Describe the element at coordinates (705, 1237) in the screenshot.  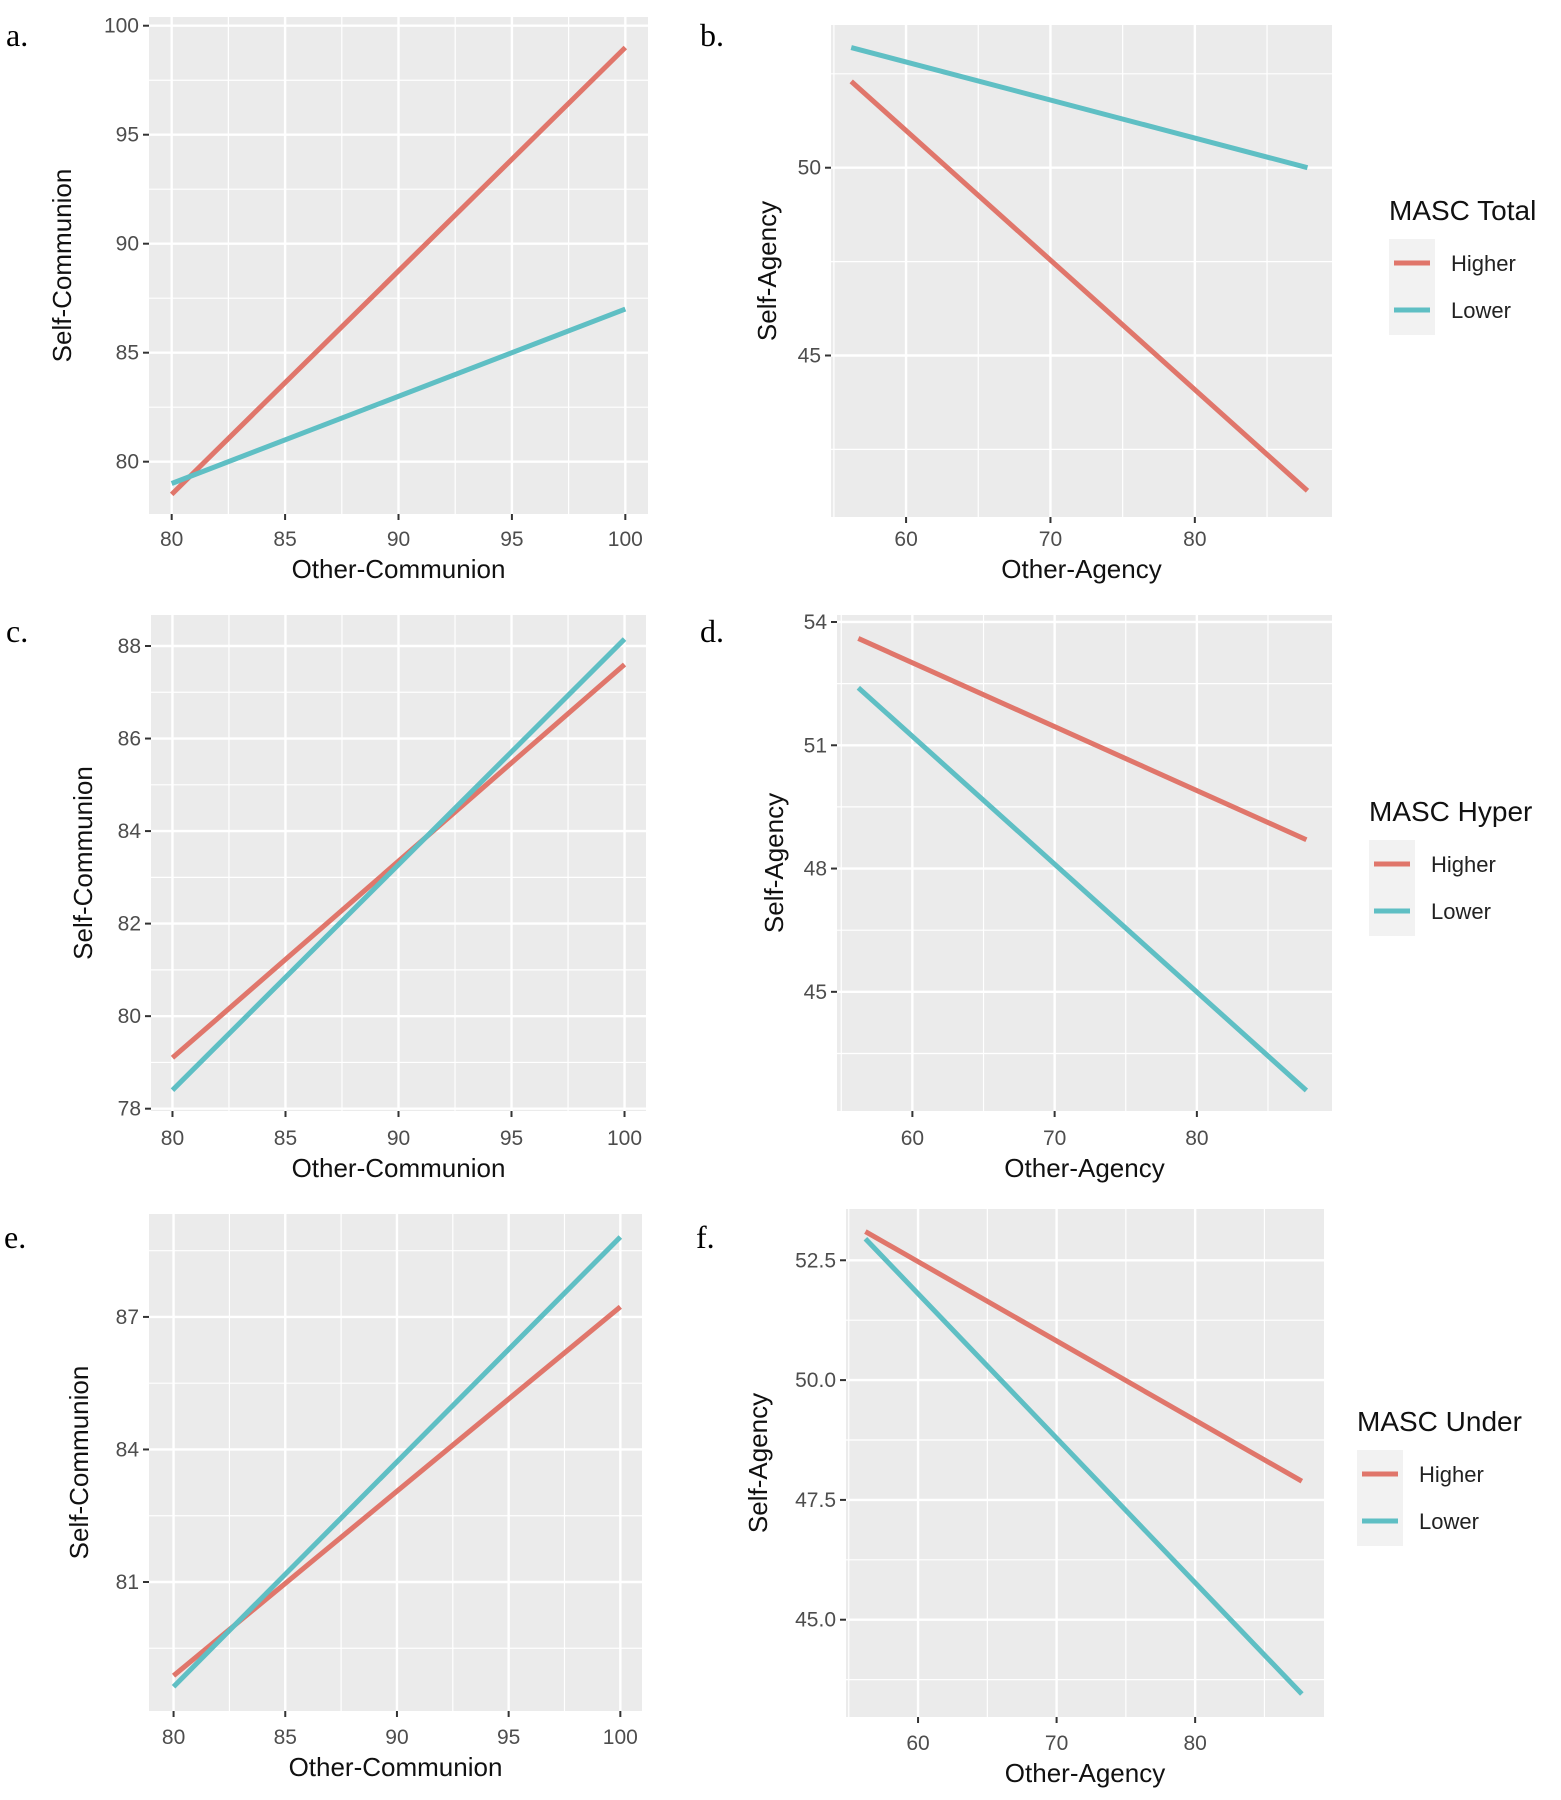
I see `panel-label: f.` at that location.